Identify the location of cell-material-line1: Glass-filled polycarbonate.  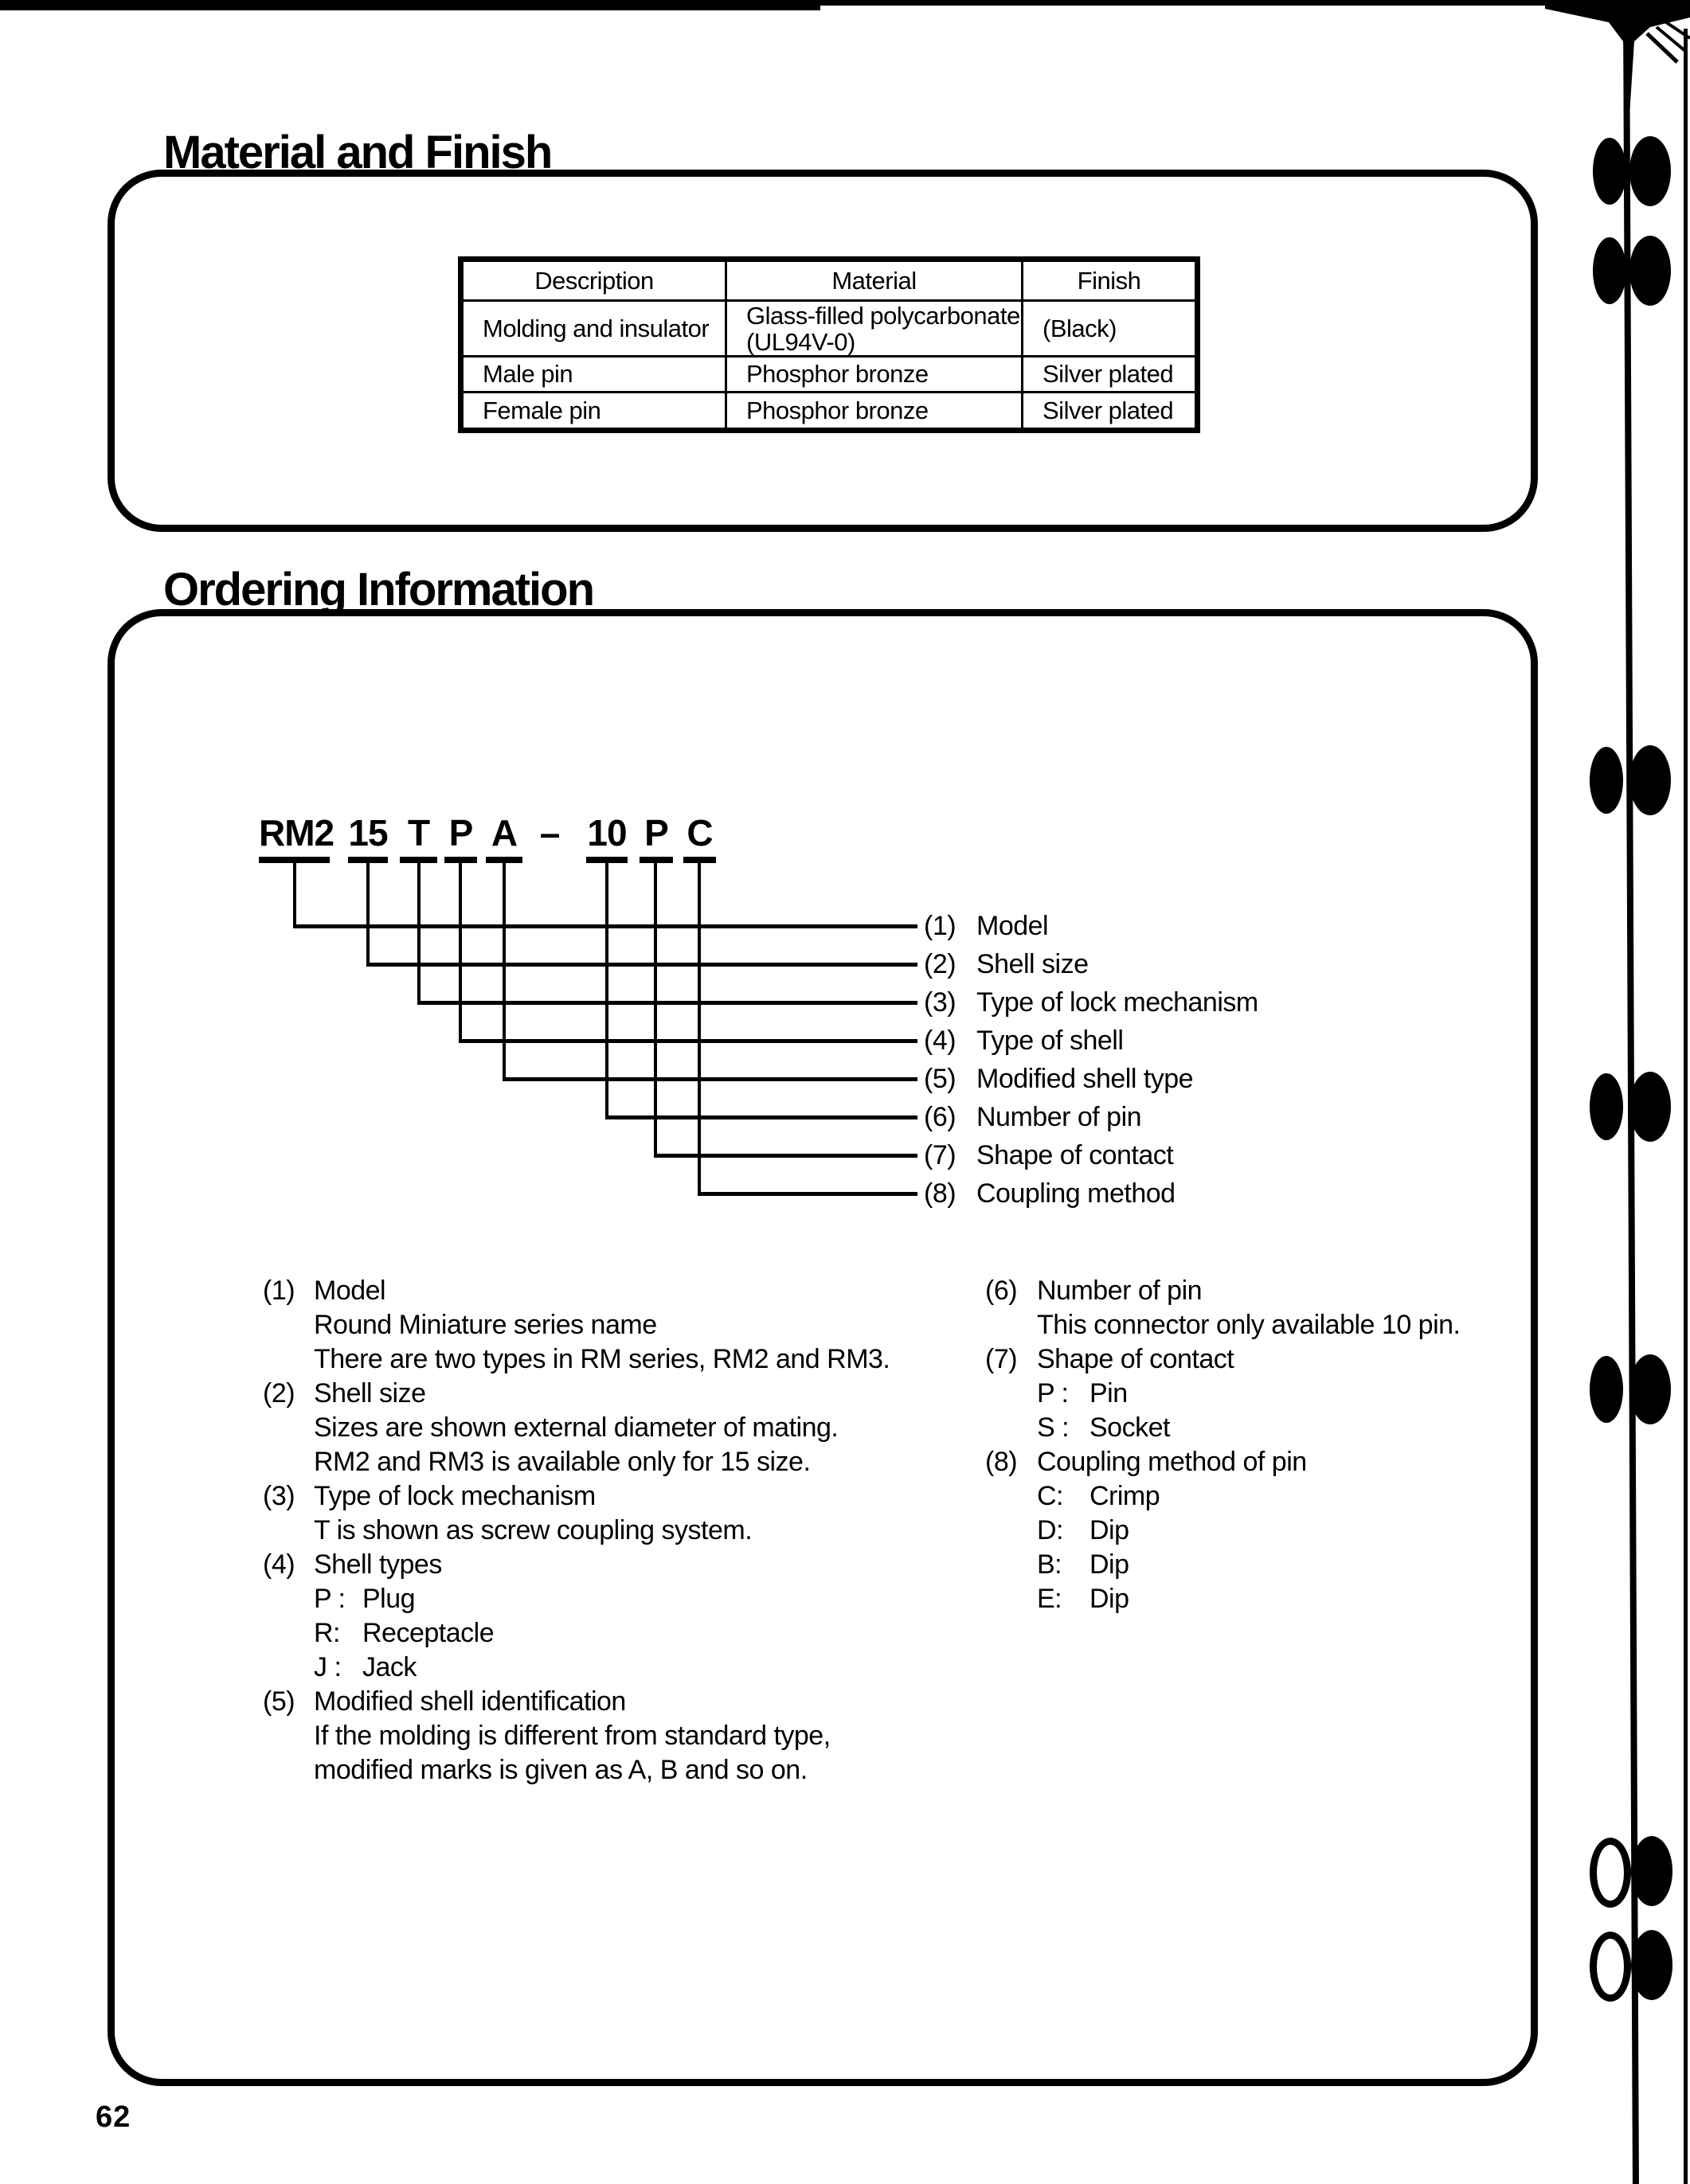
(883, 315).